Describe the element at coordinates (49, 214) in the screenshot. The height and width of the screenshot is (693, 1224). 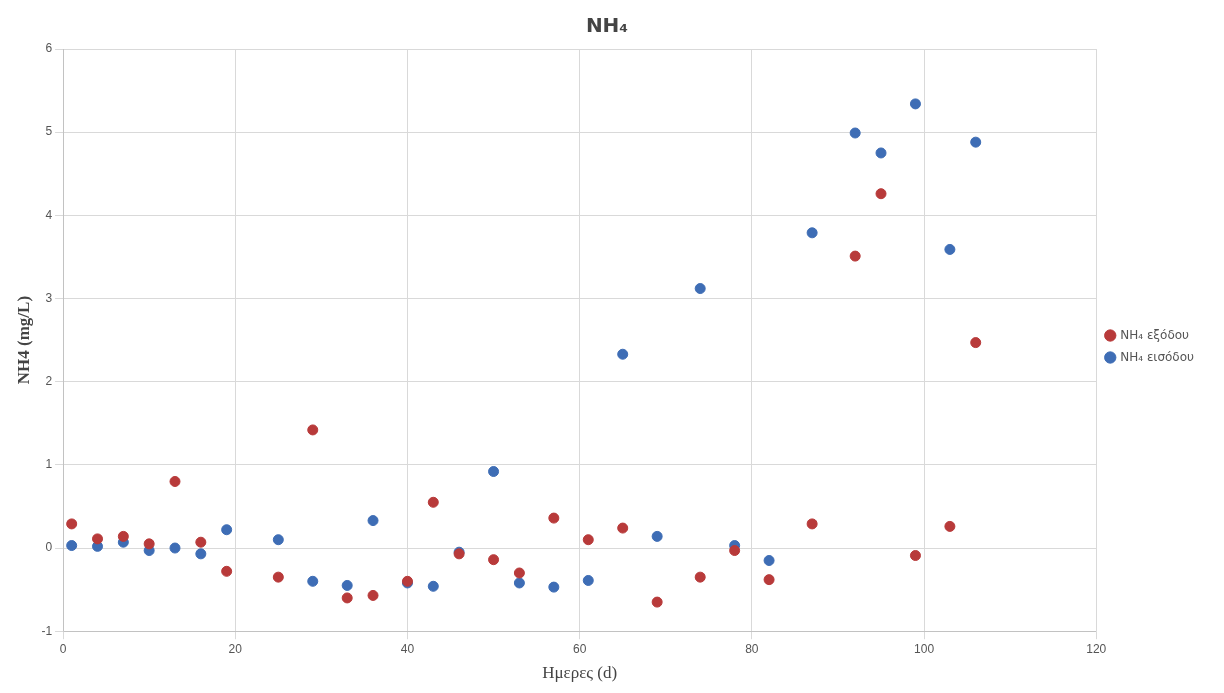
I see `y-tick-label: 4` at that location.